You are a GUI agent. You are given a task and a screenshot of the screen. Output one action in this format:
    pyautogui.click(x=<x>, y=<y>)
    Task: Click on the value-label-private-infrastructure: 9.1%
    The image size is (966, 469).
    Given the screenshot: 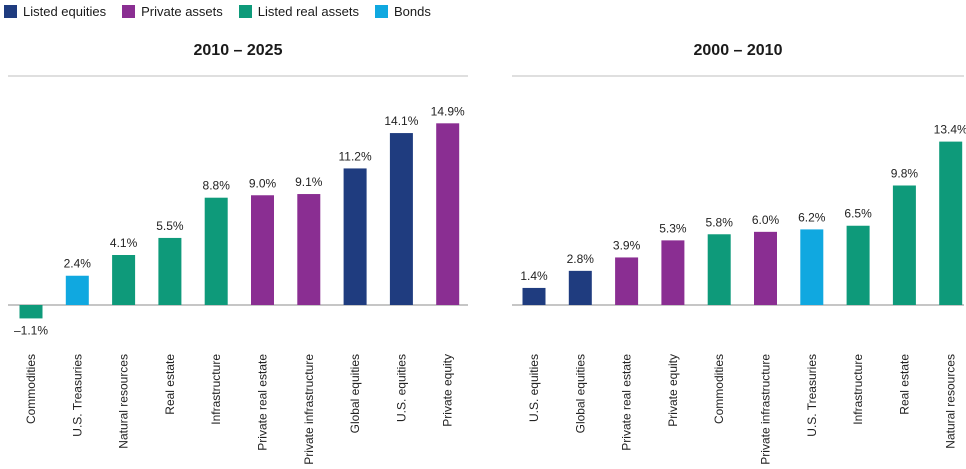 What is the action you would take?
    pyautogui.click(x=309, y=182)
    